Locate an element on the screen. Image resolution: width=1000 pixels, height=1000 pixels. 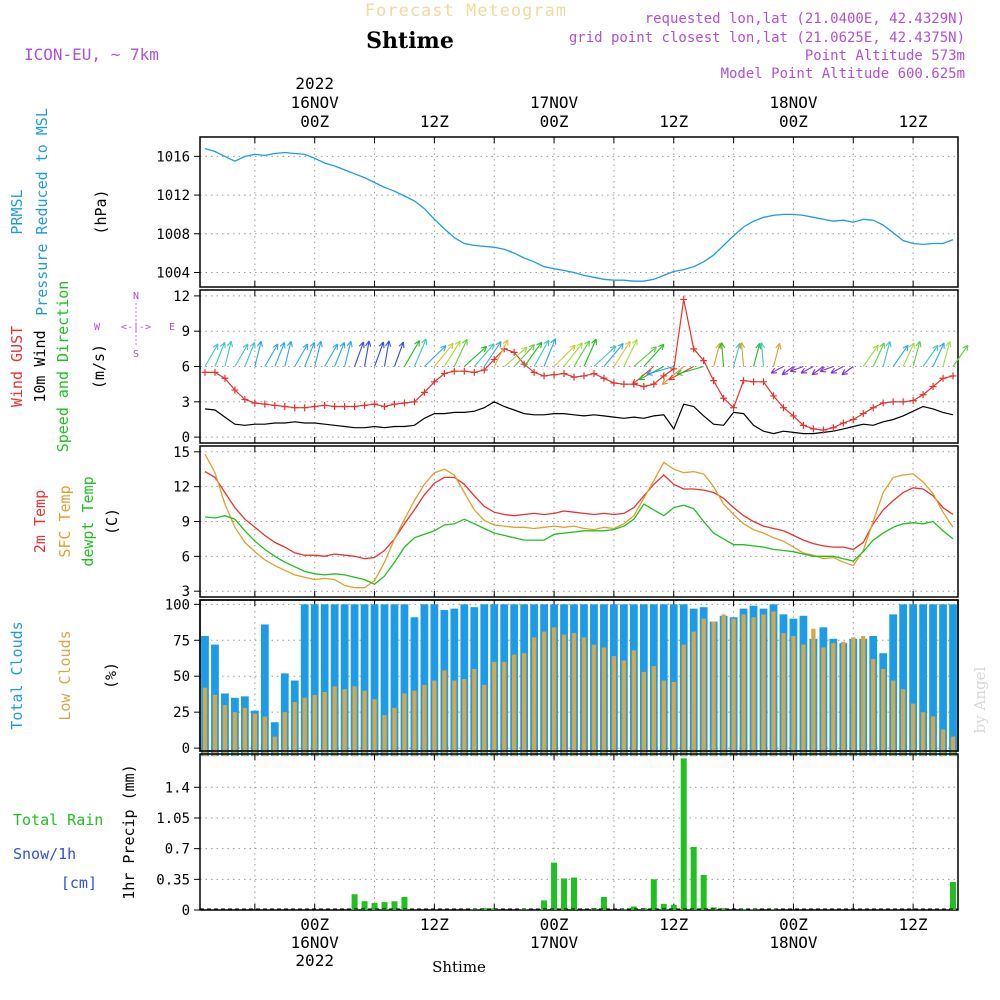
precip-legend-label: Total Rain is located at coordinates (58, 820).